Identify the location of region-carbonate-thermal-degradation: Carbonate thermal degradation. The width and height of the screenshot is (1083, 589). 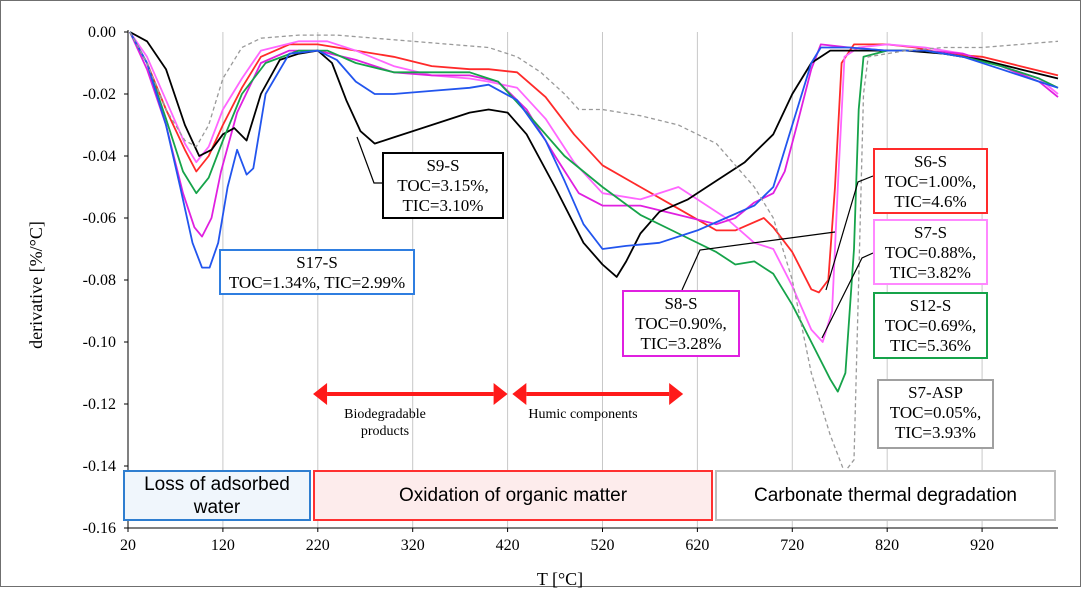
(885, 495).